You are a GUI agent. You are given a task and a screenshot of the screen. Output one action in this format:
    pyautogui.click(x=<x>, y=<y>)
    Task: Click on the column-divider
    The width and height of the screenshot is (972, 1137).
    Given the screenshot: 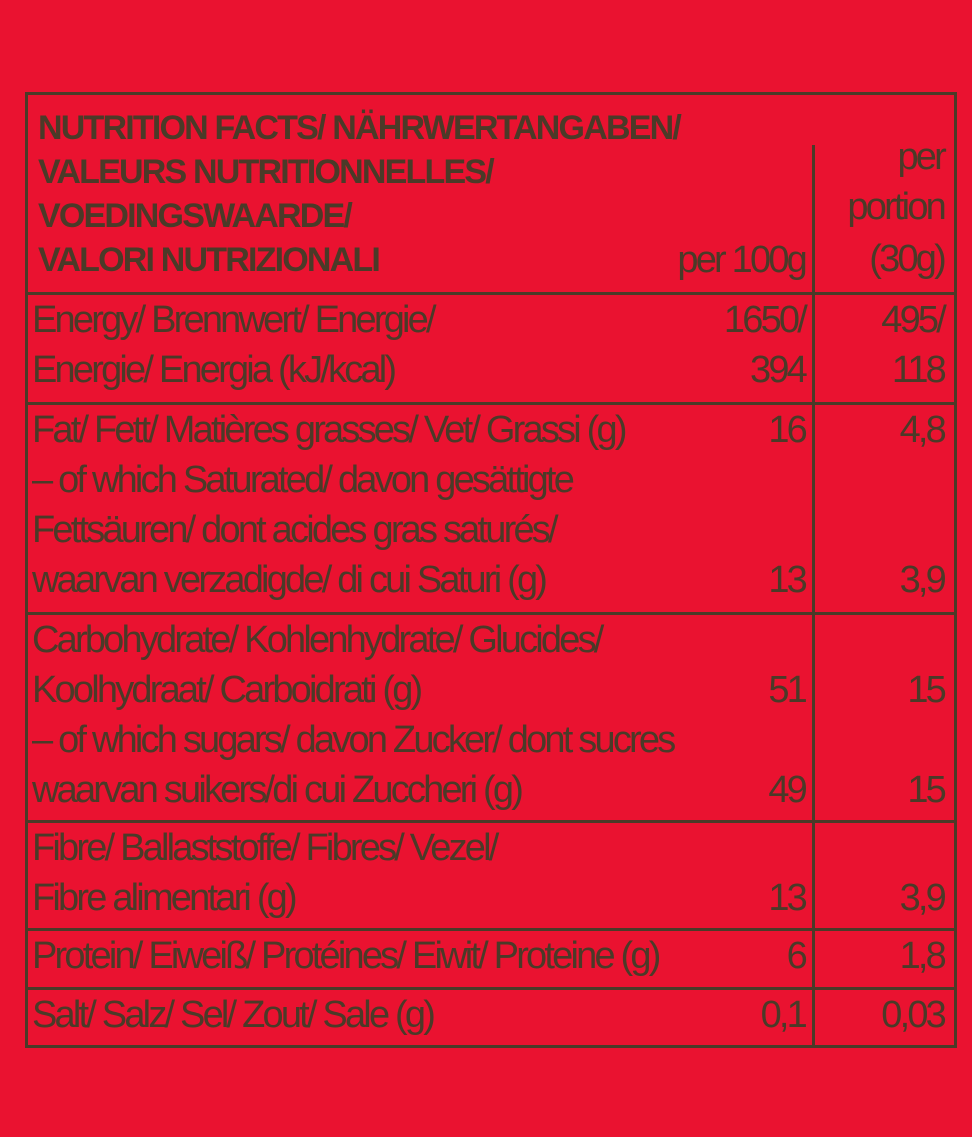 What is the action you would take?
    pyautogui.click(x=813, y=595)
    